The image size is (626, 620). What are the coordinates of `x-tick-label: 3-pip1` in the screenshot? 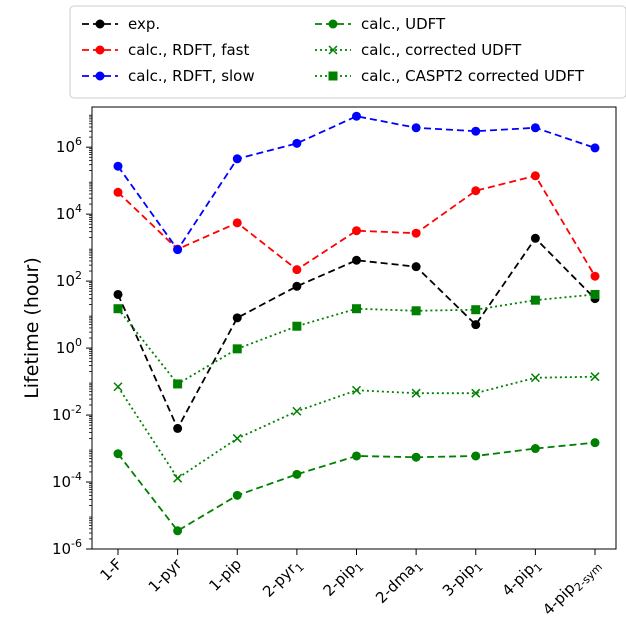 It's located at (462, 578).